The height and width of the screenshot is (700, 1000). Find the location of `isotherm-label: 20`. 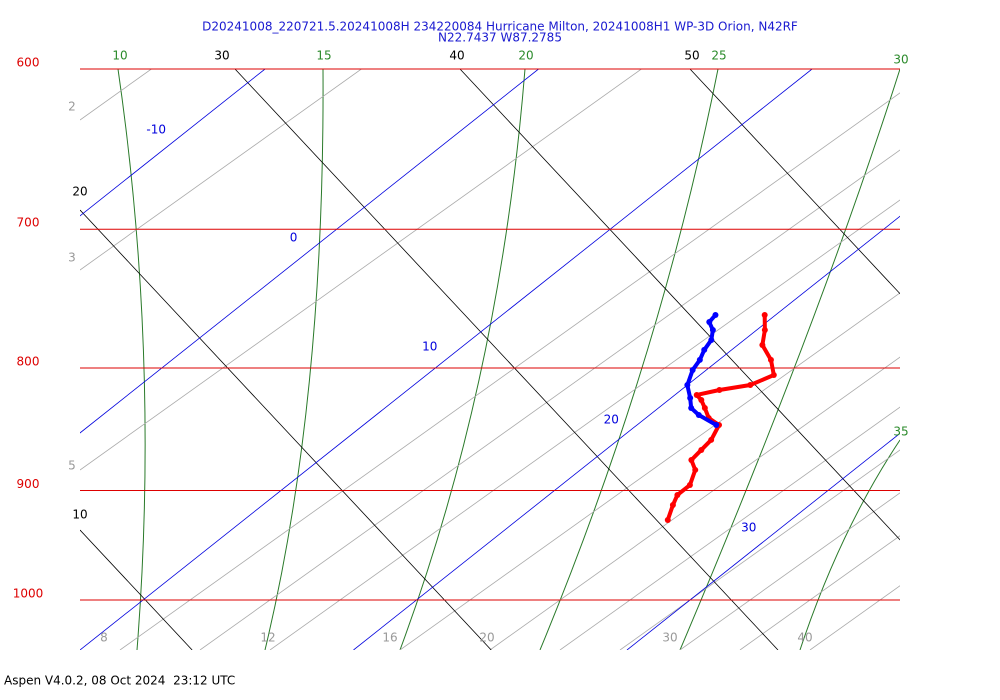

isotherm-label: 20 is located at coordinates (611, 420).